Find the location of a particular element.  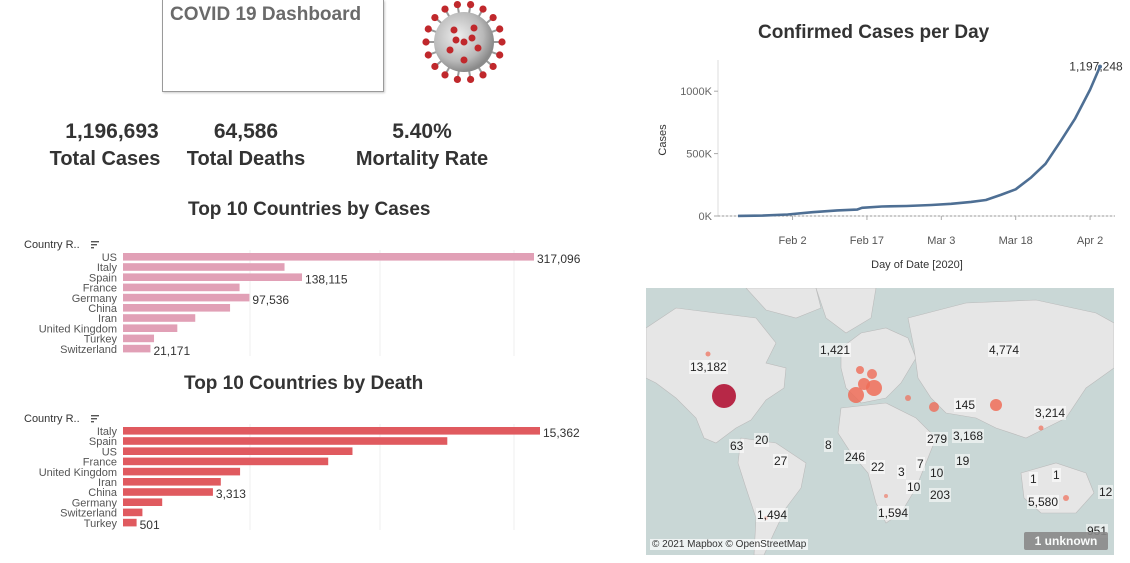

x-axis-label: Day of Date [2020] is located at coordinates (917, 265).